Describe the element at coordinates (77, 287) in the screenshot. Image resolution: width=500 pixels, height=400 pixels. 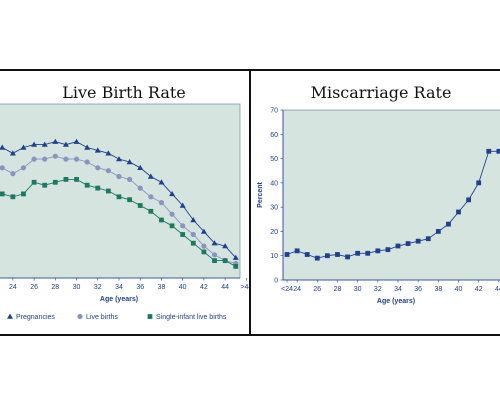
I see `x-tick-label: 30` at that location.